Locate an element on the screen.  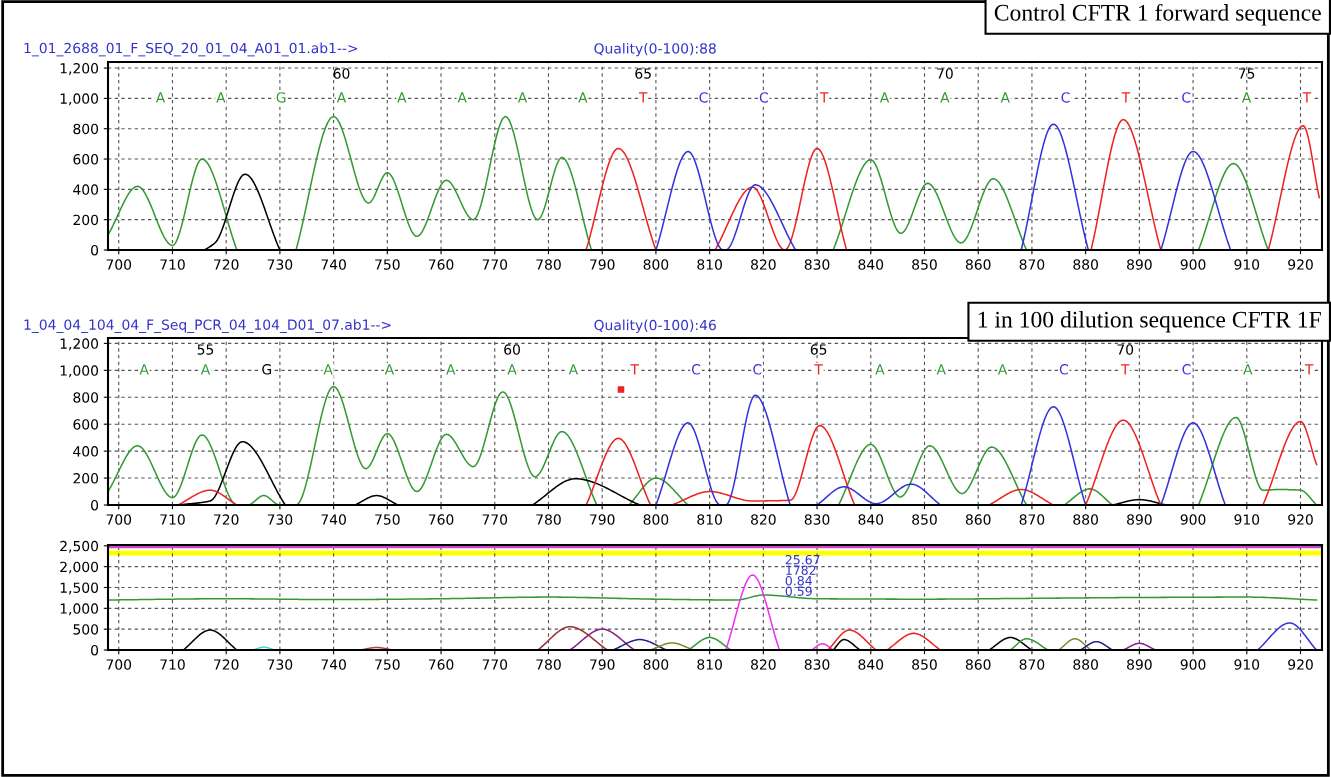
text: 1_01_2688_01_F_SEQ_20_01_04_A01_01.ab1--> is located at coordinates (191, 49).